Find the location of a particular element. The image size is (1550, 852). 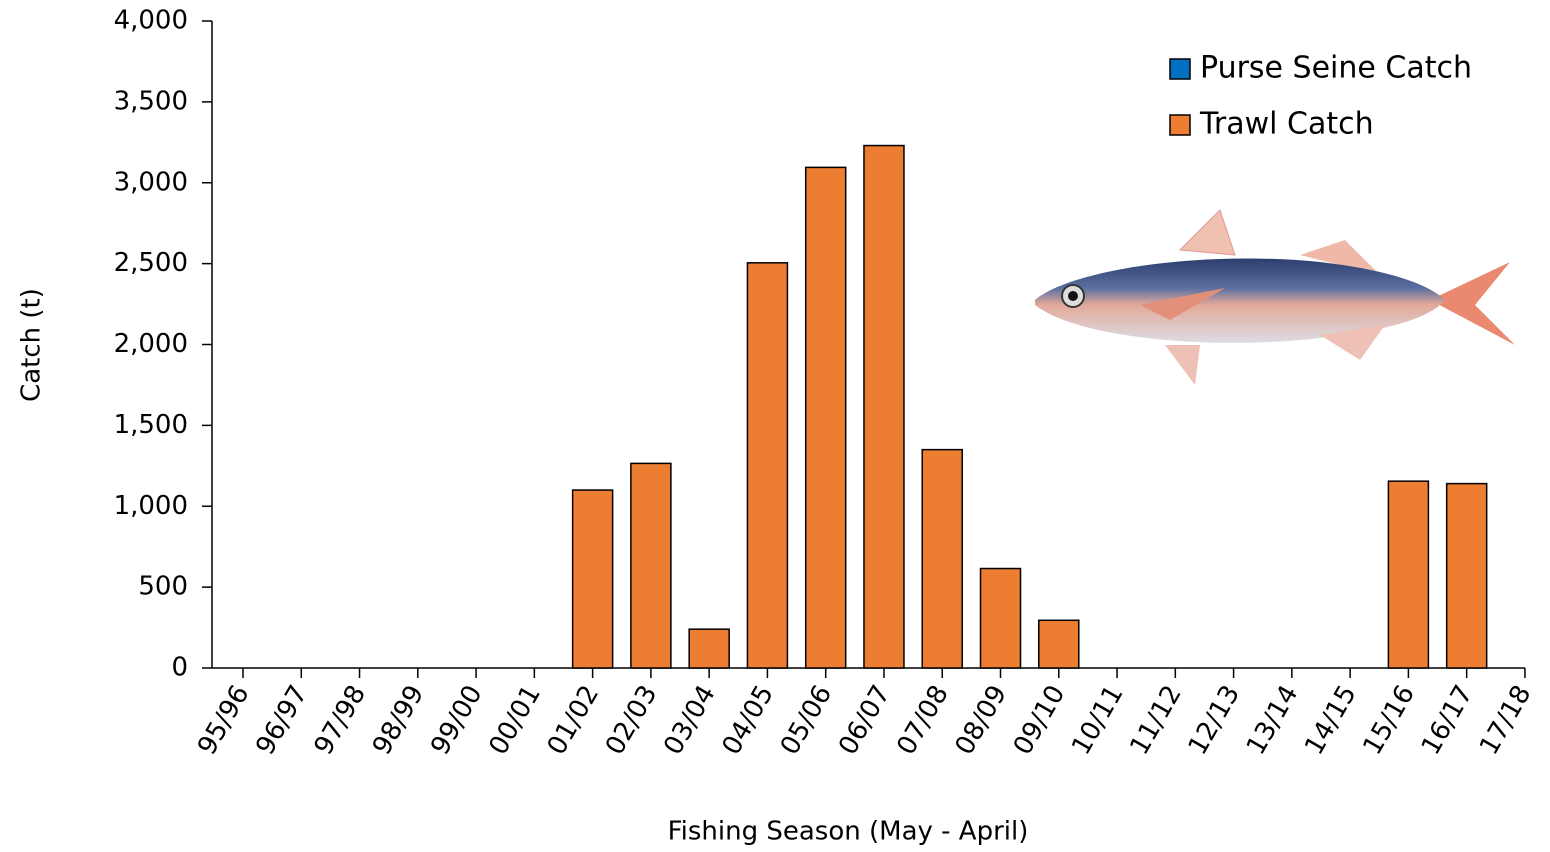

y-tick-label: 1,000 is located at coordinates (151, 506).